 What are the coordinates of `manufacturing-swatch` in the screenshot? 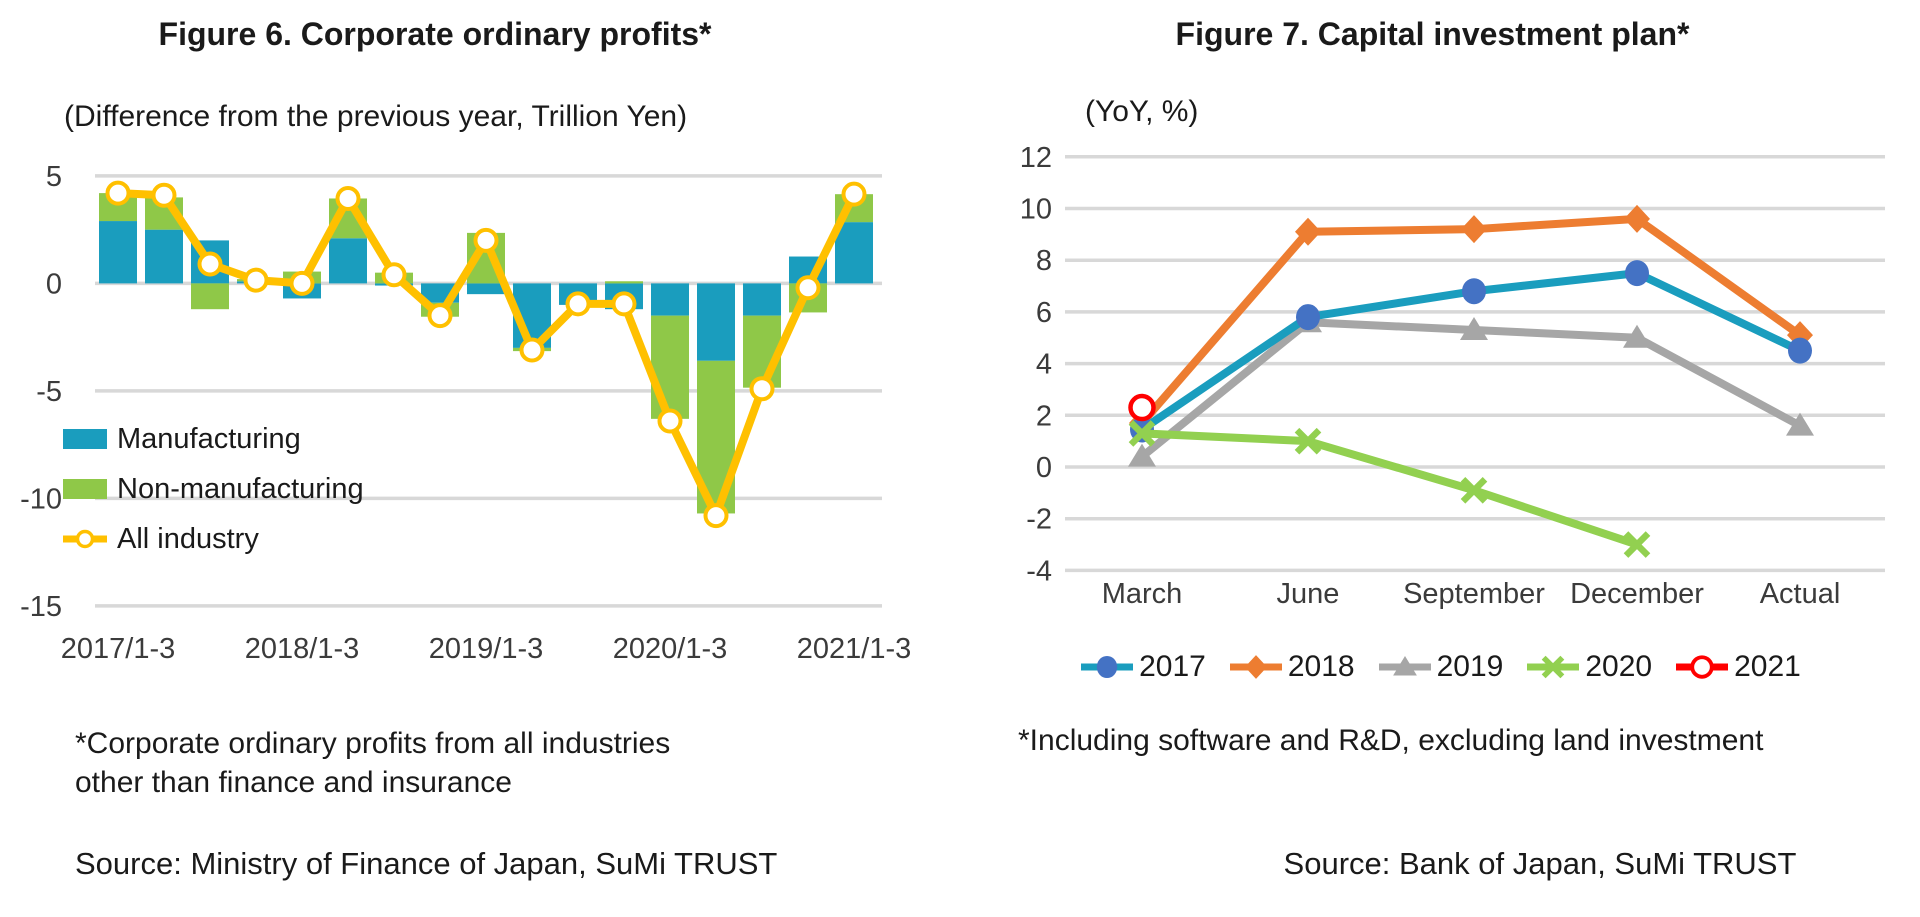 It's located at (85, 439).